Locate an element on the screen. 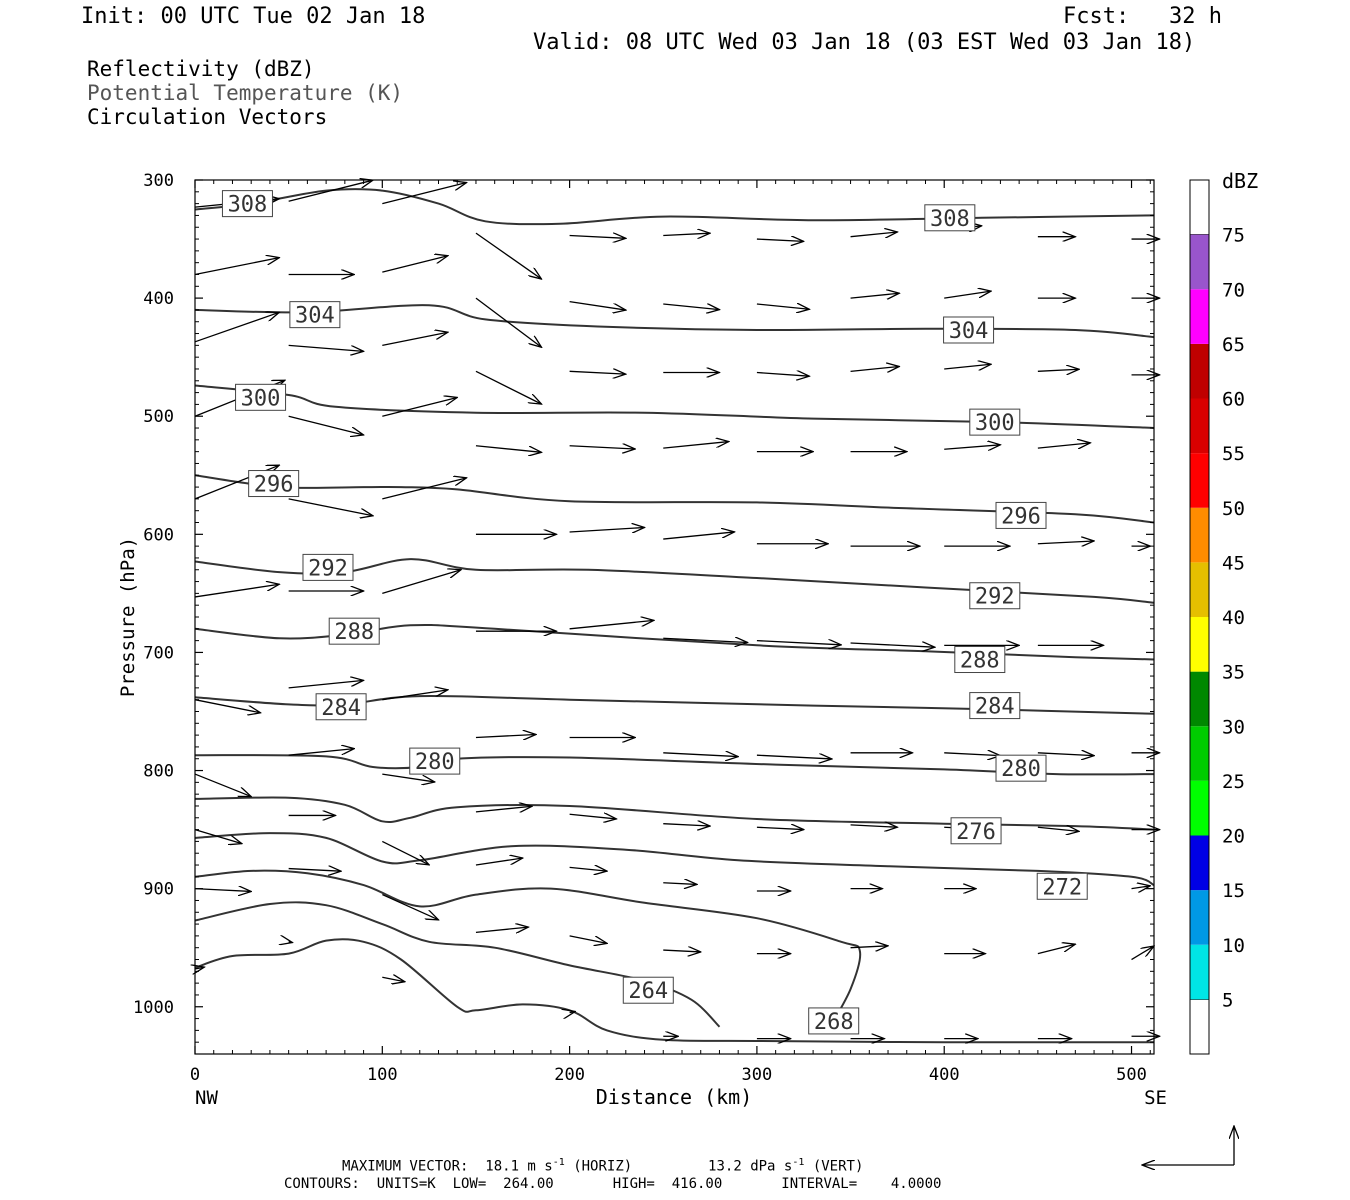  legend-reflectivity: Reflectivity (dBZ) is located at coordinates (201, 69).